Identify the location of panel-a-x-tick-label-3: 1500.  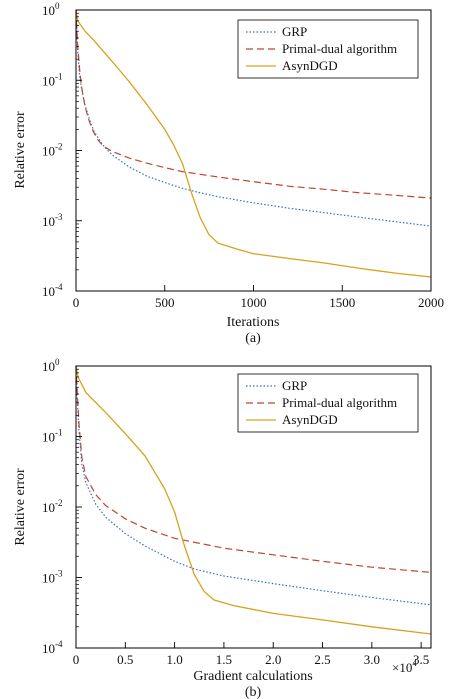
(342, 302).